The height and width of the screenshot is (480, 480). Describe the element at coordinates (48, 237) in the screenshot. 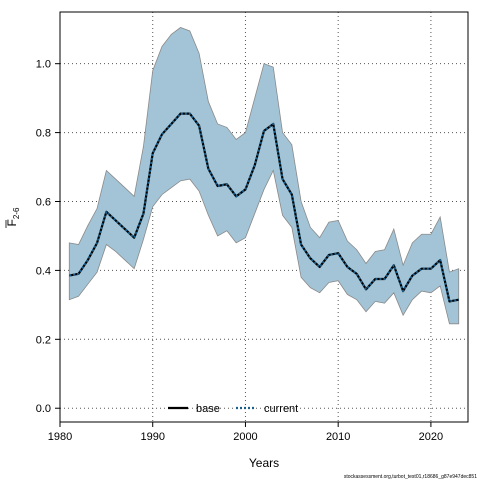

I see `y-axis: 0.0 0.2 0.4 0.6 0.8 1.0` at that location.